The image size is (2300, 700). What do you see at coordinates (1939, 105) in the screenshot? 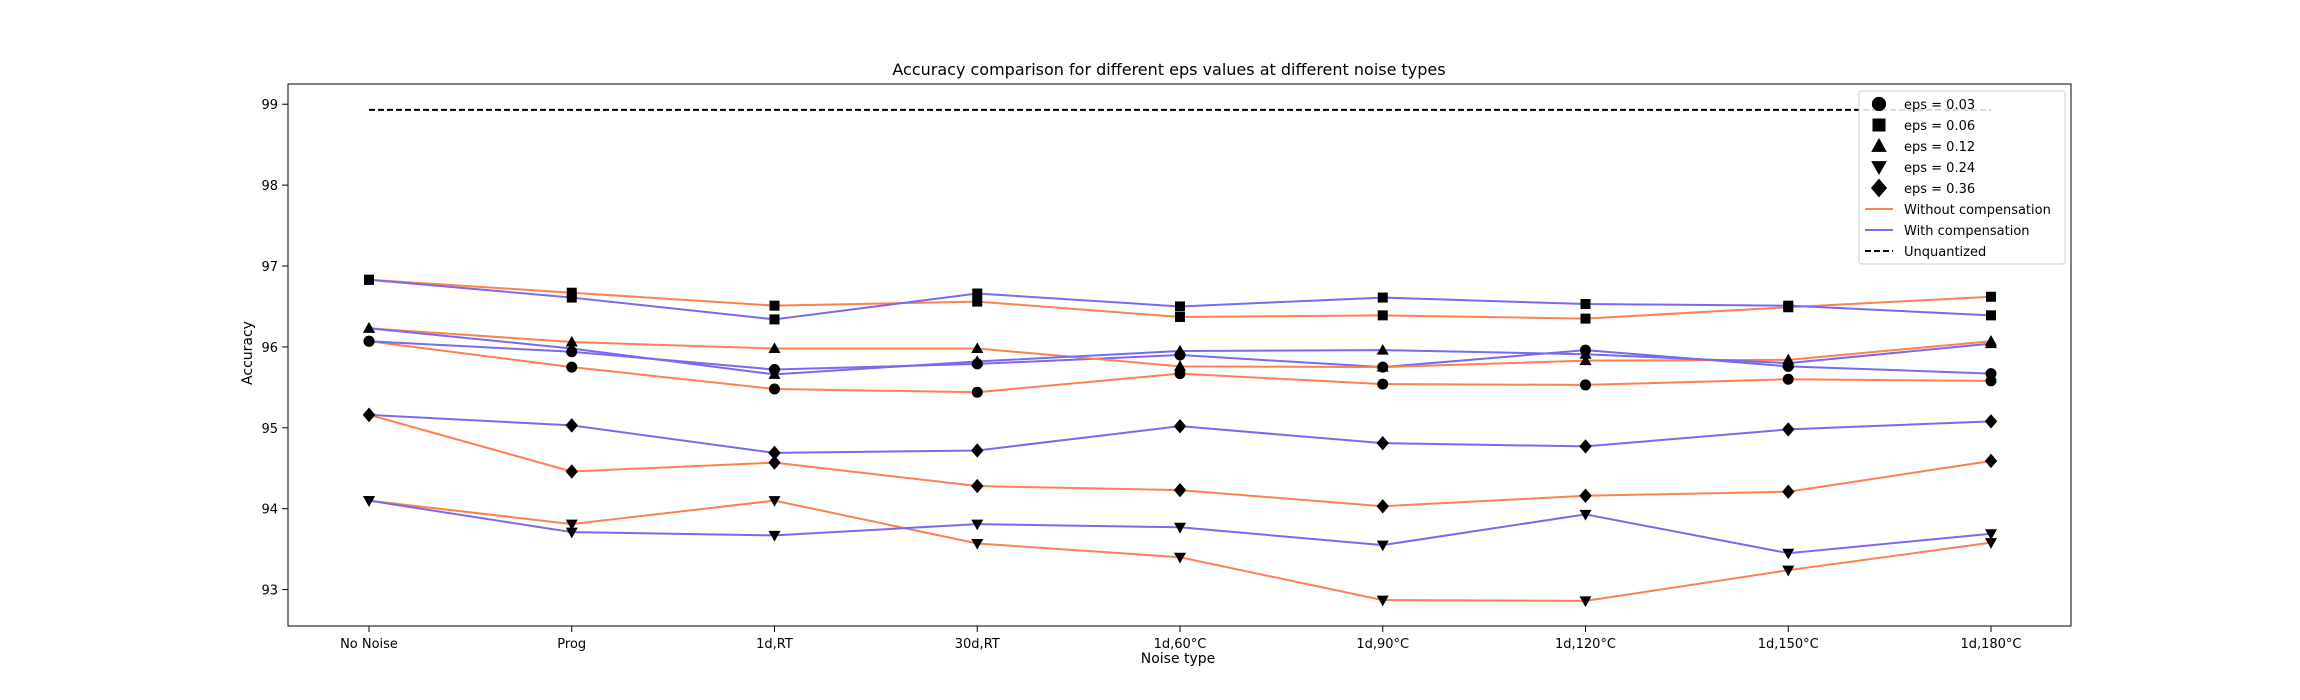
I see `legend-label: eps = 0.03` at bounding box center [1939, 105].